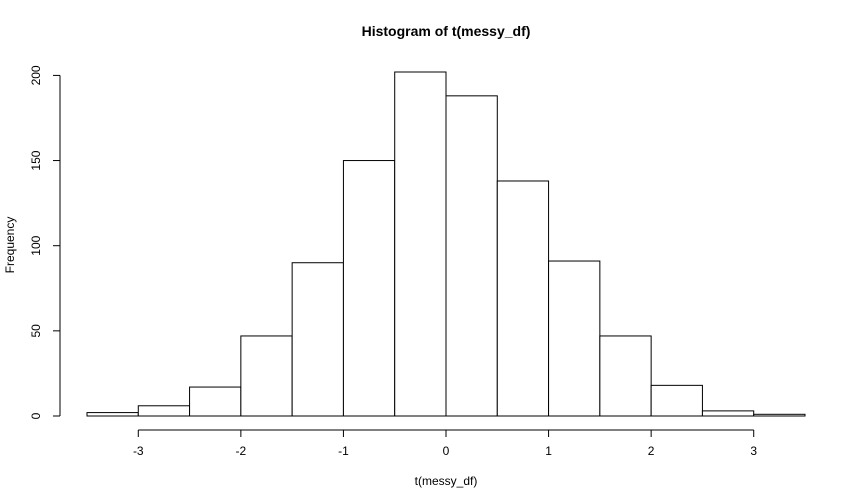  I want to click on y-tick-label: 200, so click(36, 75).